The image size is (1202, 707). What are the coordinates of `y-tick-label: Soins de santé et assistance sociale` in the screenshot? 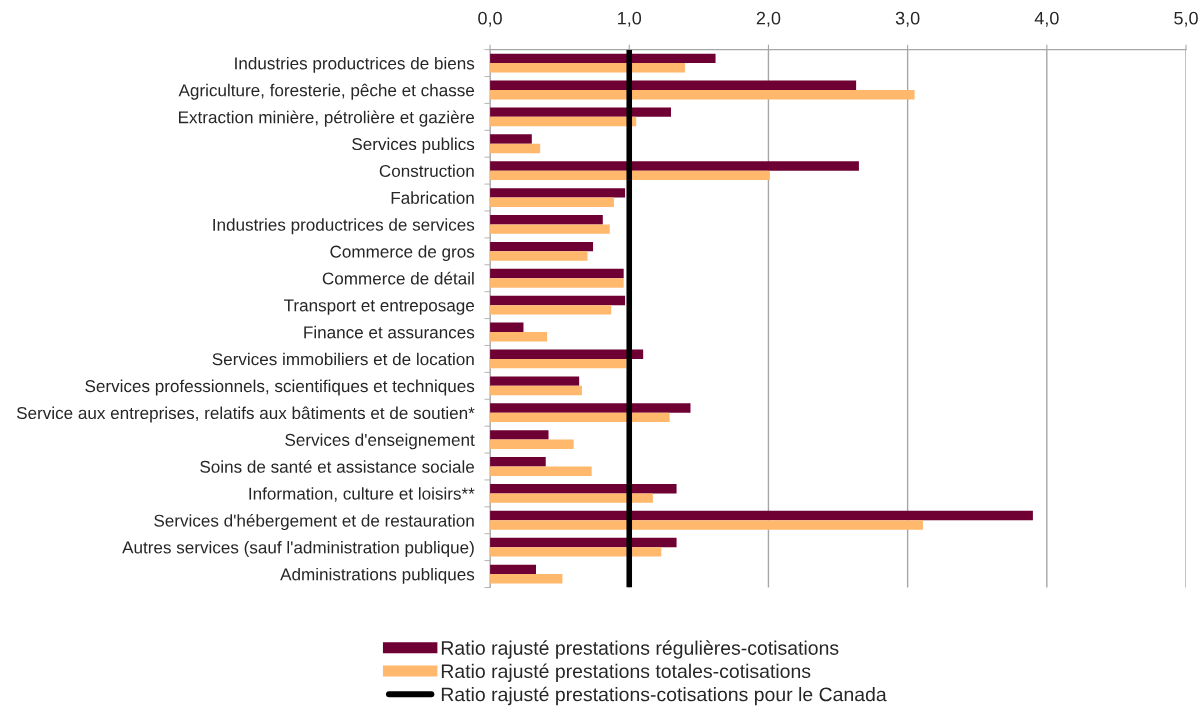 It's located at (337, 466).